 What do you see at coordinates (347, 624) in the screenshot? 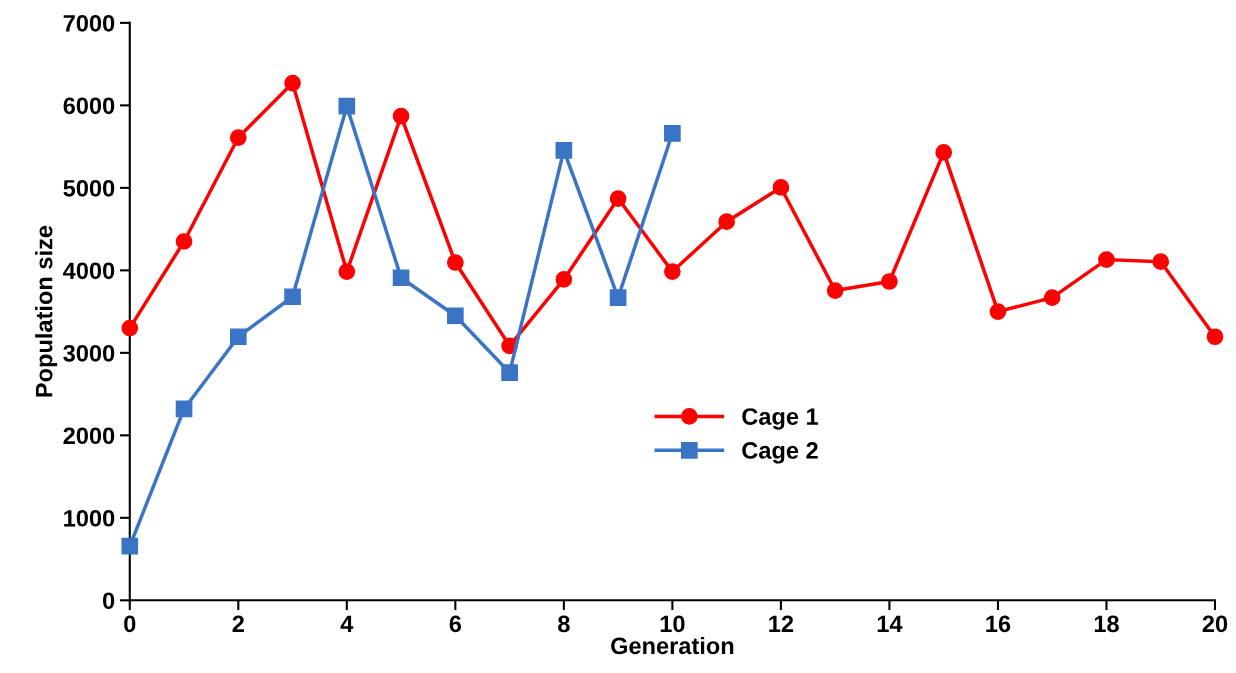
I see `x-tick-label: 4` at bounding box center [347, 624].